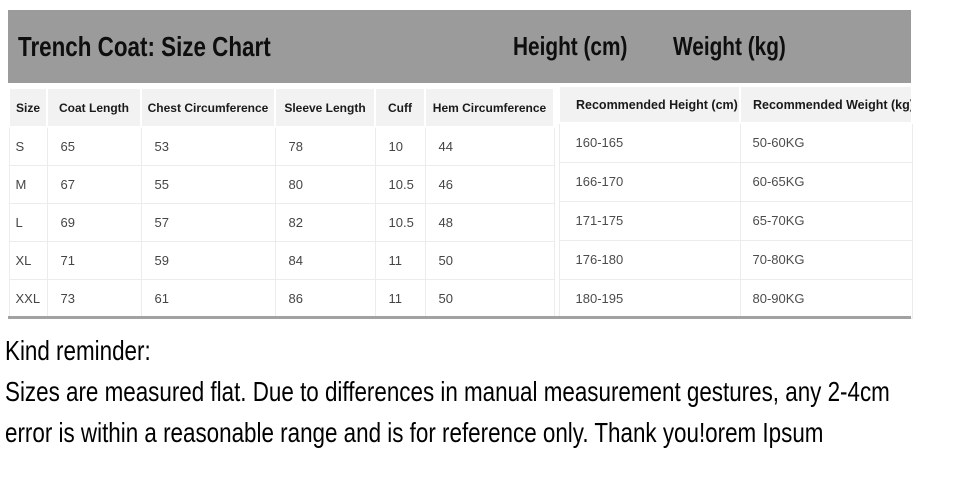 The width and height of the screenshot is (970, 482). What do you see at coordinates (208, 298) in the screenshot?
I see `table-cell: 61` at bounding box center [208, 298].